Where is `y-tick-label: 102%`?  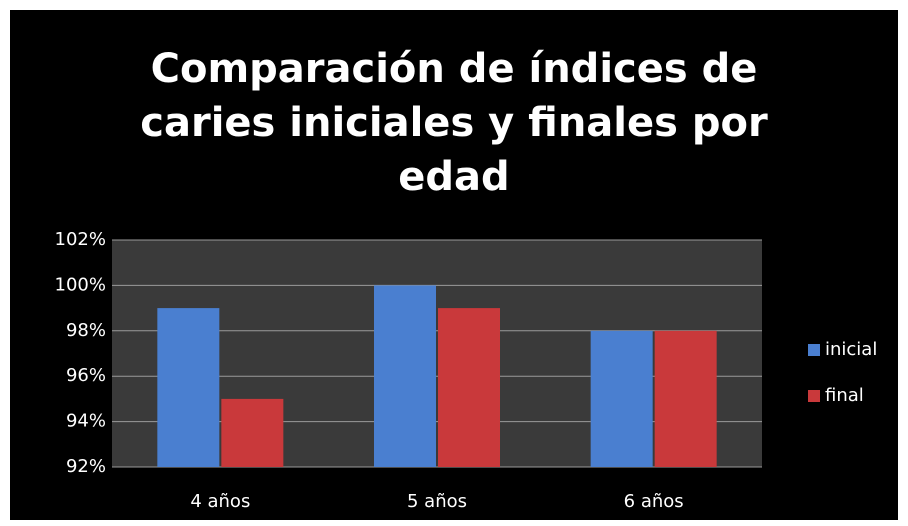 y-tick-label: 102% is located at coordinates (80, 239).